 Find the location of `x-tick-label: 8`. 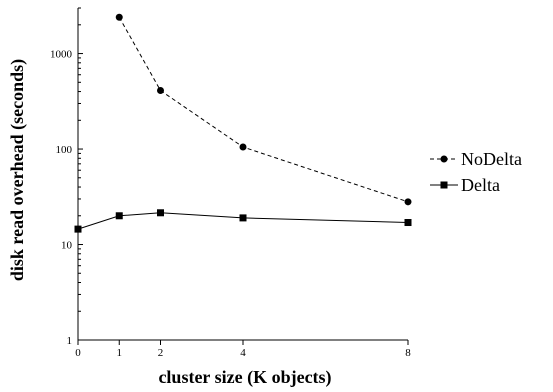

x-tick-label: 8 is located at coordinates (408, 353).